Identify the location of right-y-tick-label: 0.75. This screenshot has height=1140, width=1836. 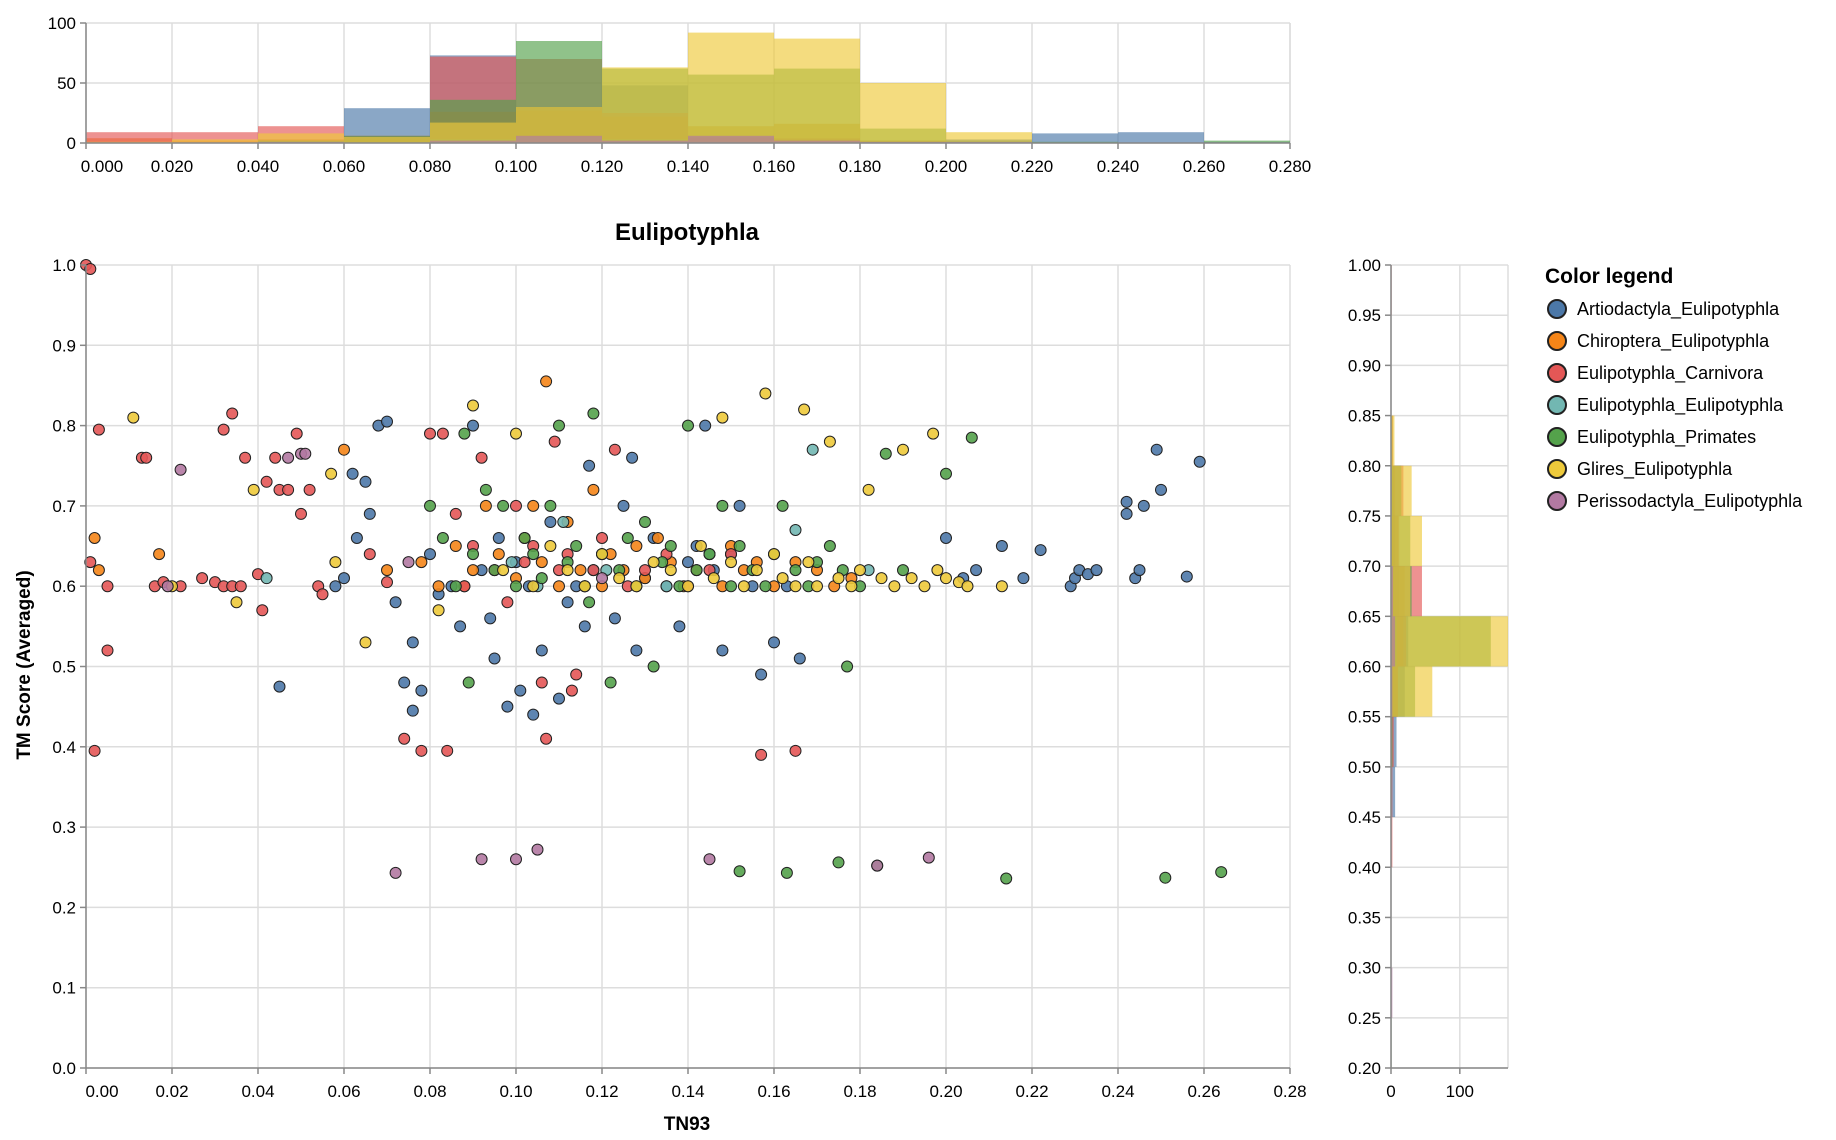
(1364, 516).